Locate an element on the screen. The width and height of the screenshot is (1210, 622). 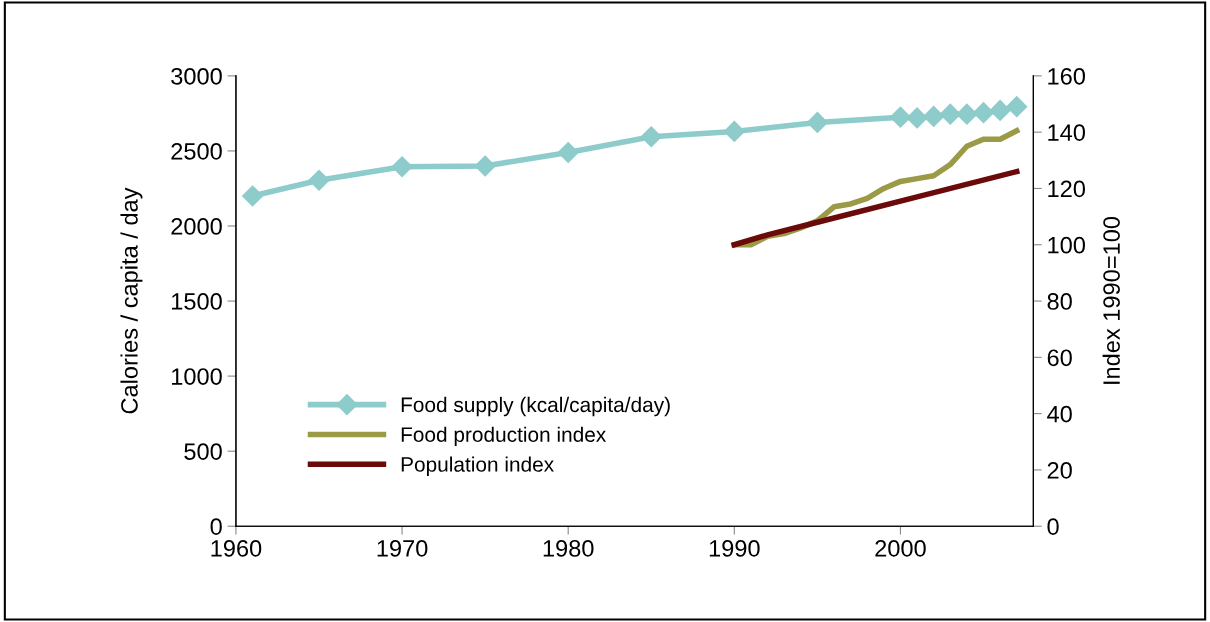
y-tick-label: 3000 is located at coordinates (196, 76).